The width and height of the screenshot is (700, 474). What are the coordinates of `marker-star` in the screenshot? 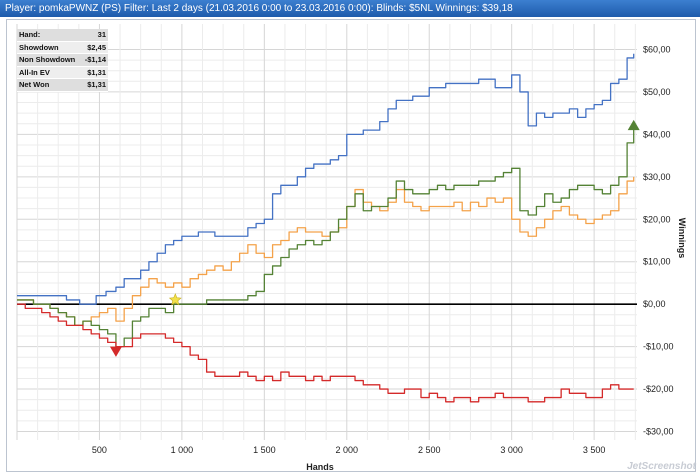 It's located at (175, 299).